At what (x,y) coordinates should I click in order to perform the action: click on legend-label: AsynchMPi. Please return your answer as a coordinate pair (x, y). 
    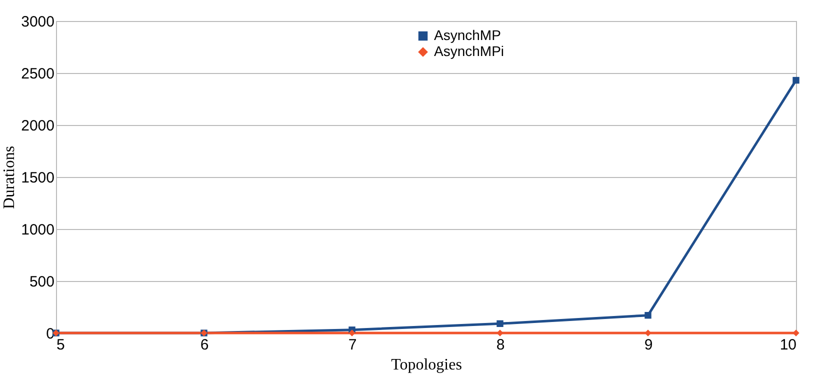
    Looking at the image, I should click on (469, 51).